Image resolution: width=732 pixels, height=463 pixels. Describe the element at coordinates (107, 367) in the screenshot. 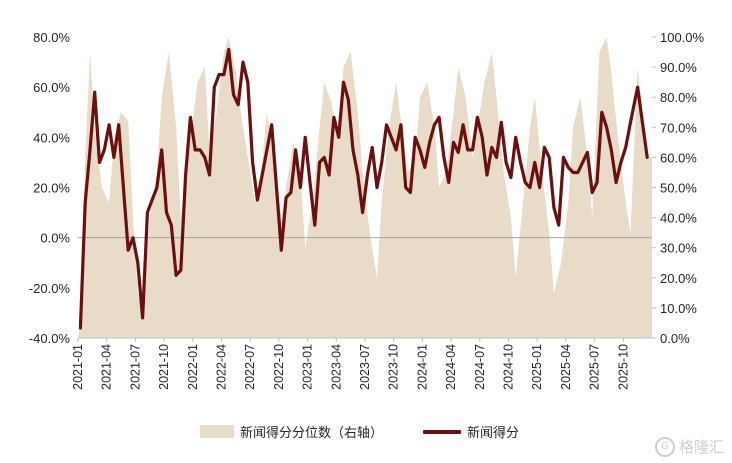

I see `x-tick-label: 2021-04` at that location.